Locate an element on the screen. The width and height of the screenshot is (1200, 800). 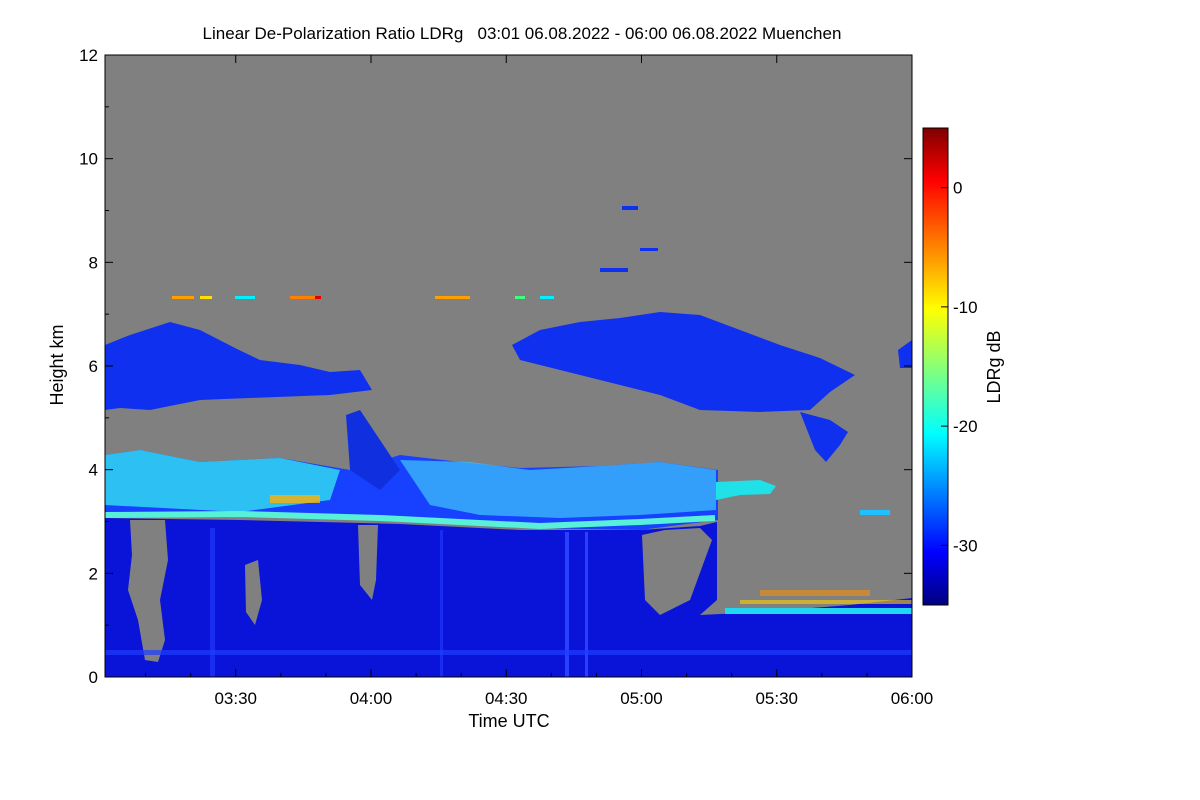
y-tick-label: 4 is located at coordinates (93, 470).